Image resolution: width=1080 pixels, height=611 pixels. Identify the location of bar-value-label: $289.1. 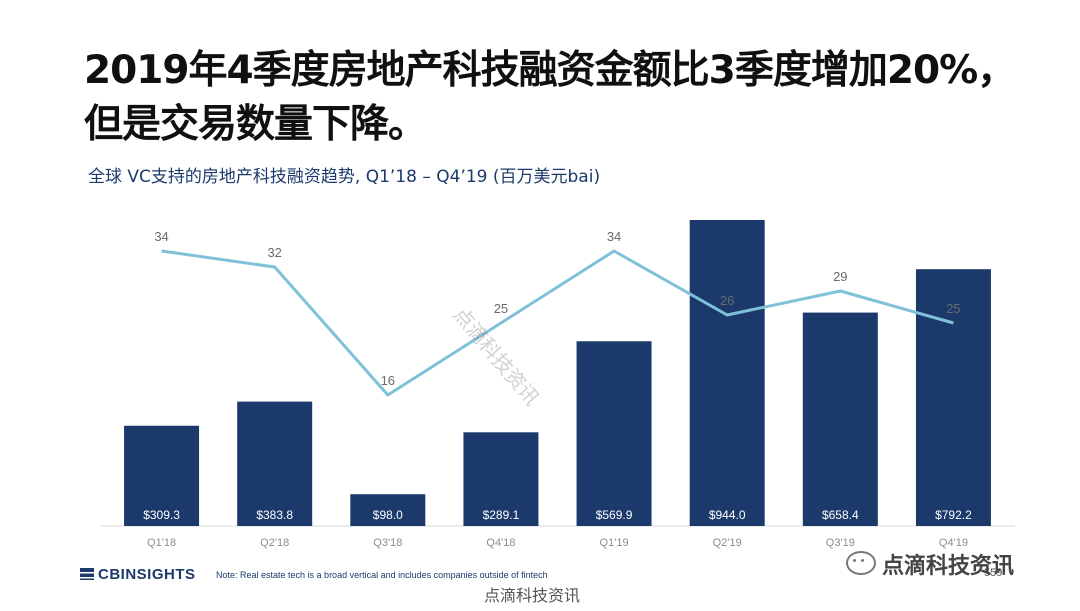
(501, 515).